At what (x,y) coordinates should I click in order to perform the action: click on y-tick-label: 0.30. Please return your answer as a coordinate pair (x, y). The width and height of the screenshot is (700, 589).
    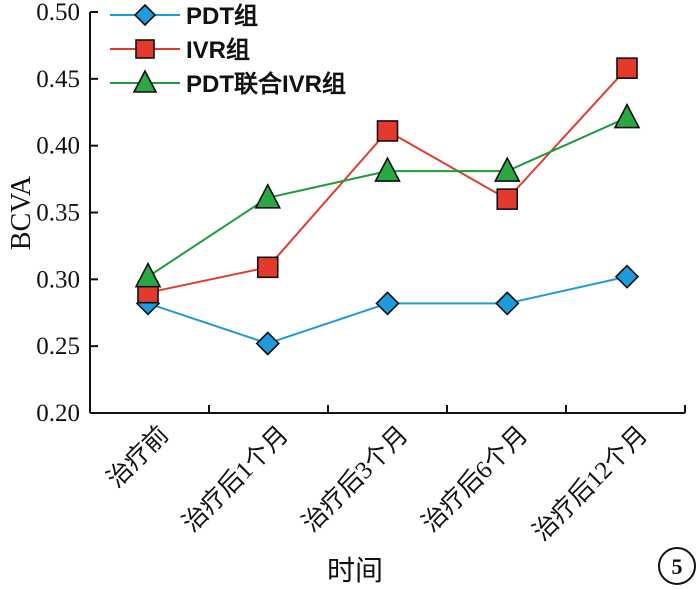
    Looking at the image, I should click on (58, 279).